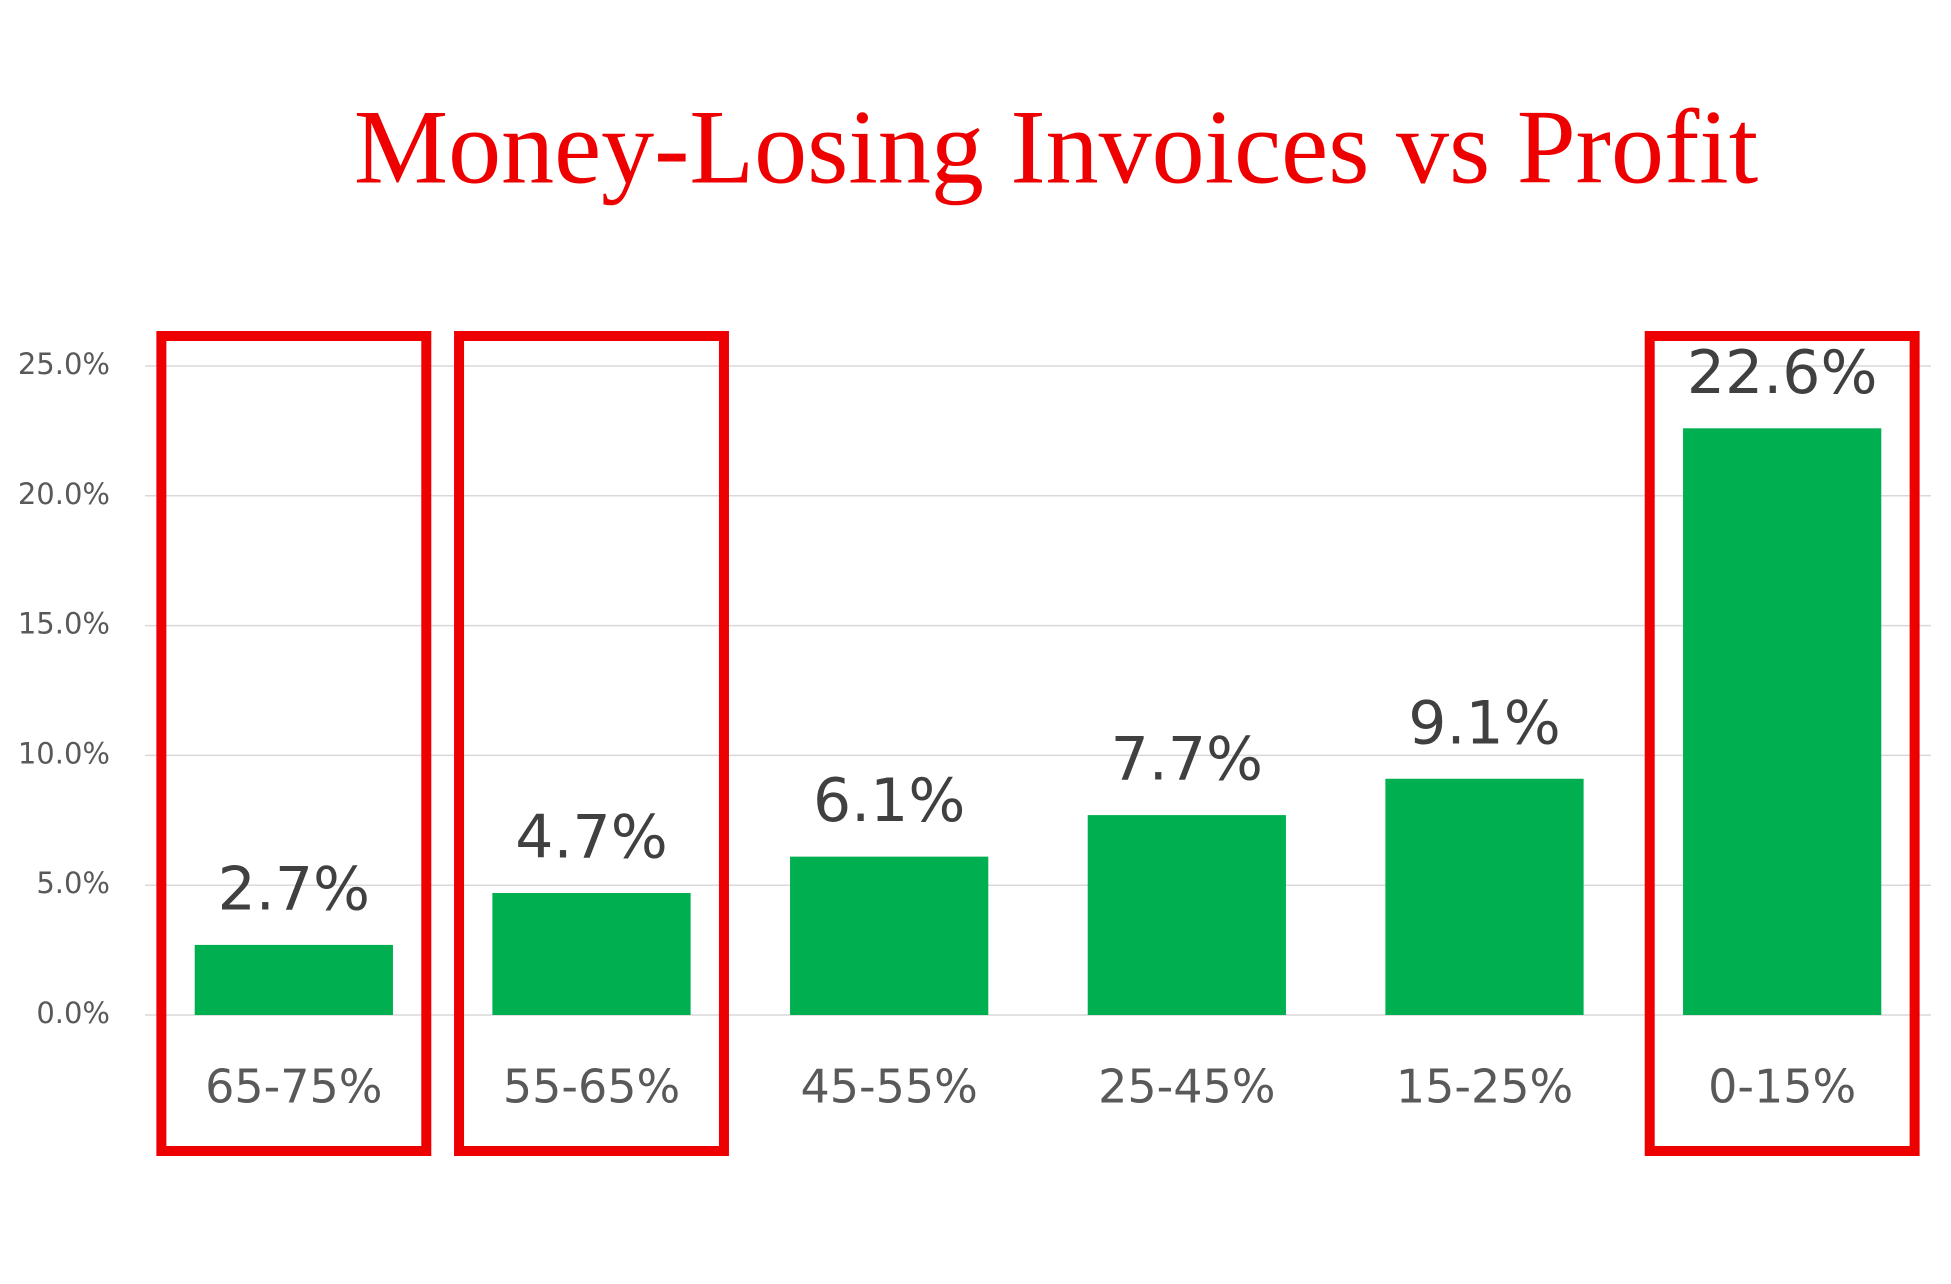 The height and width of the screenshot is (1284, 1951). What do you see at coordinates (294, 890) in the screenshot?
I see `value-label: 2.7%` at bounding box center [294, 890].